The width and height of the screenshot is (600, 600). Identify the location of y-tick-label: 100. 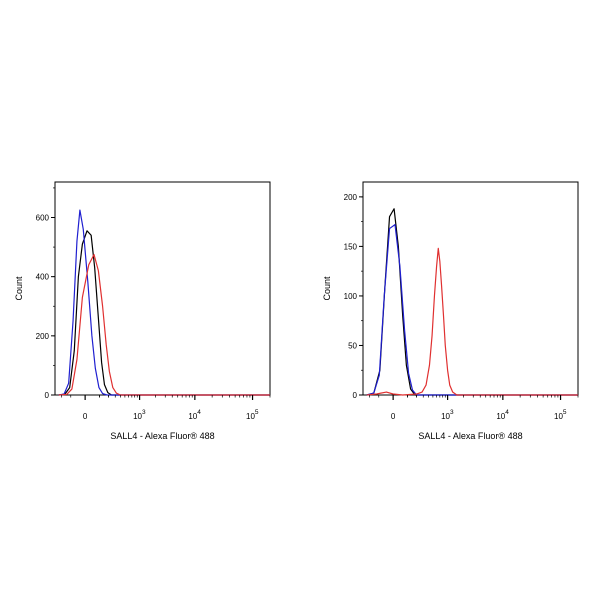
(351, 296).